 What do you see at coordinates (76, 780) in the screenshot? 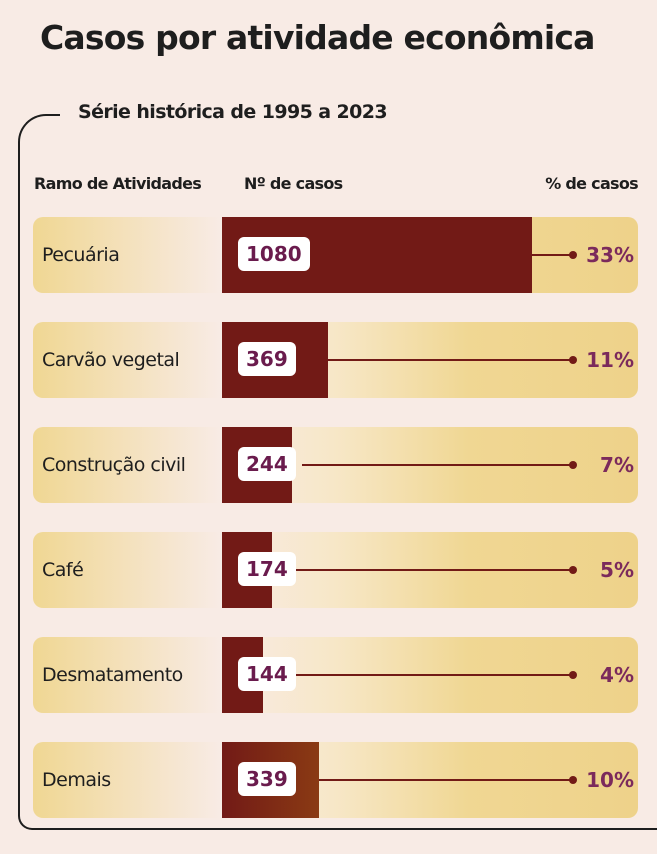
I see `category-label: Demais` at bounding box center [76, 780].